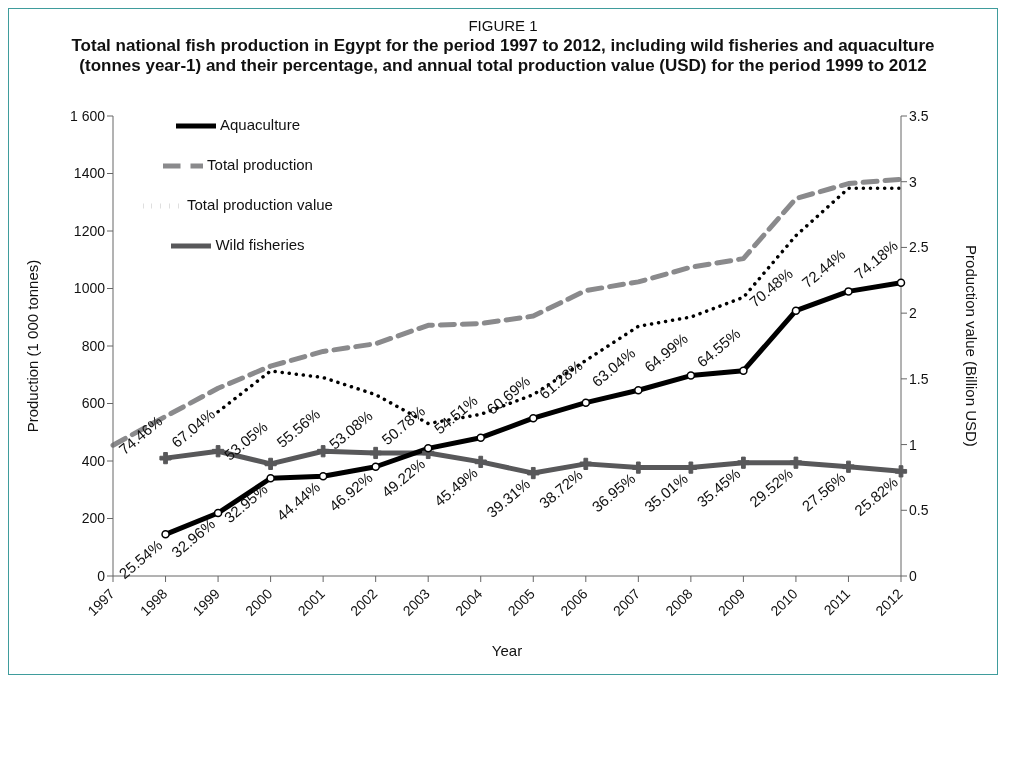 The width and height of the screenshot is (1023, 784). What do you see at coordinates (913, 575) in the screenshot?
I see `y2-tick-label: 0` at bounding box center [913, 575].